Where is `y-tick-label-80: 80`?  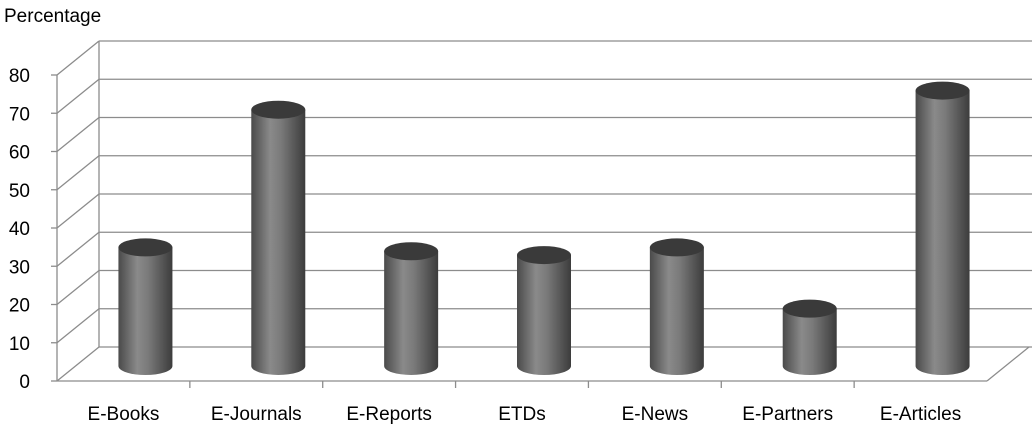
y-tick-label-80: 80 is located at coordinates (19, 76).